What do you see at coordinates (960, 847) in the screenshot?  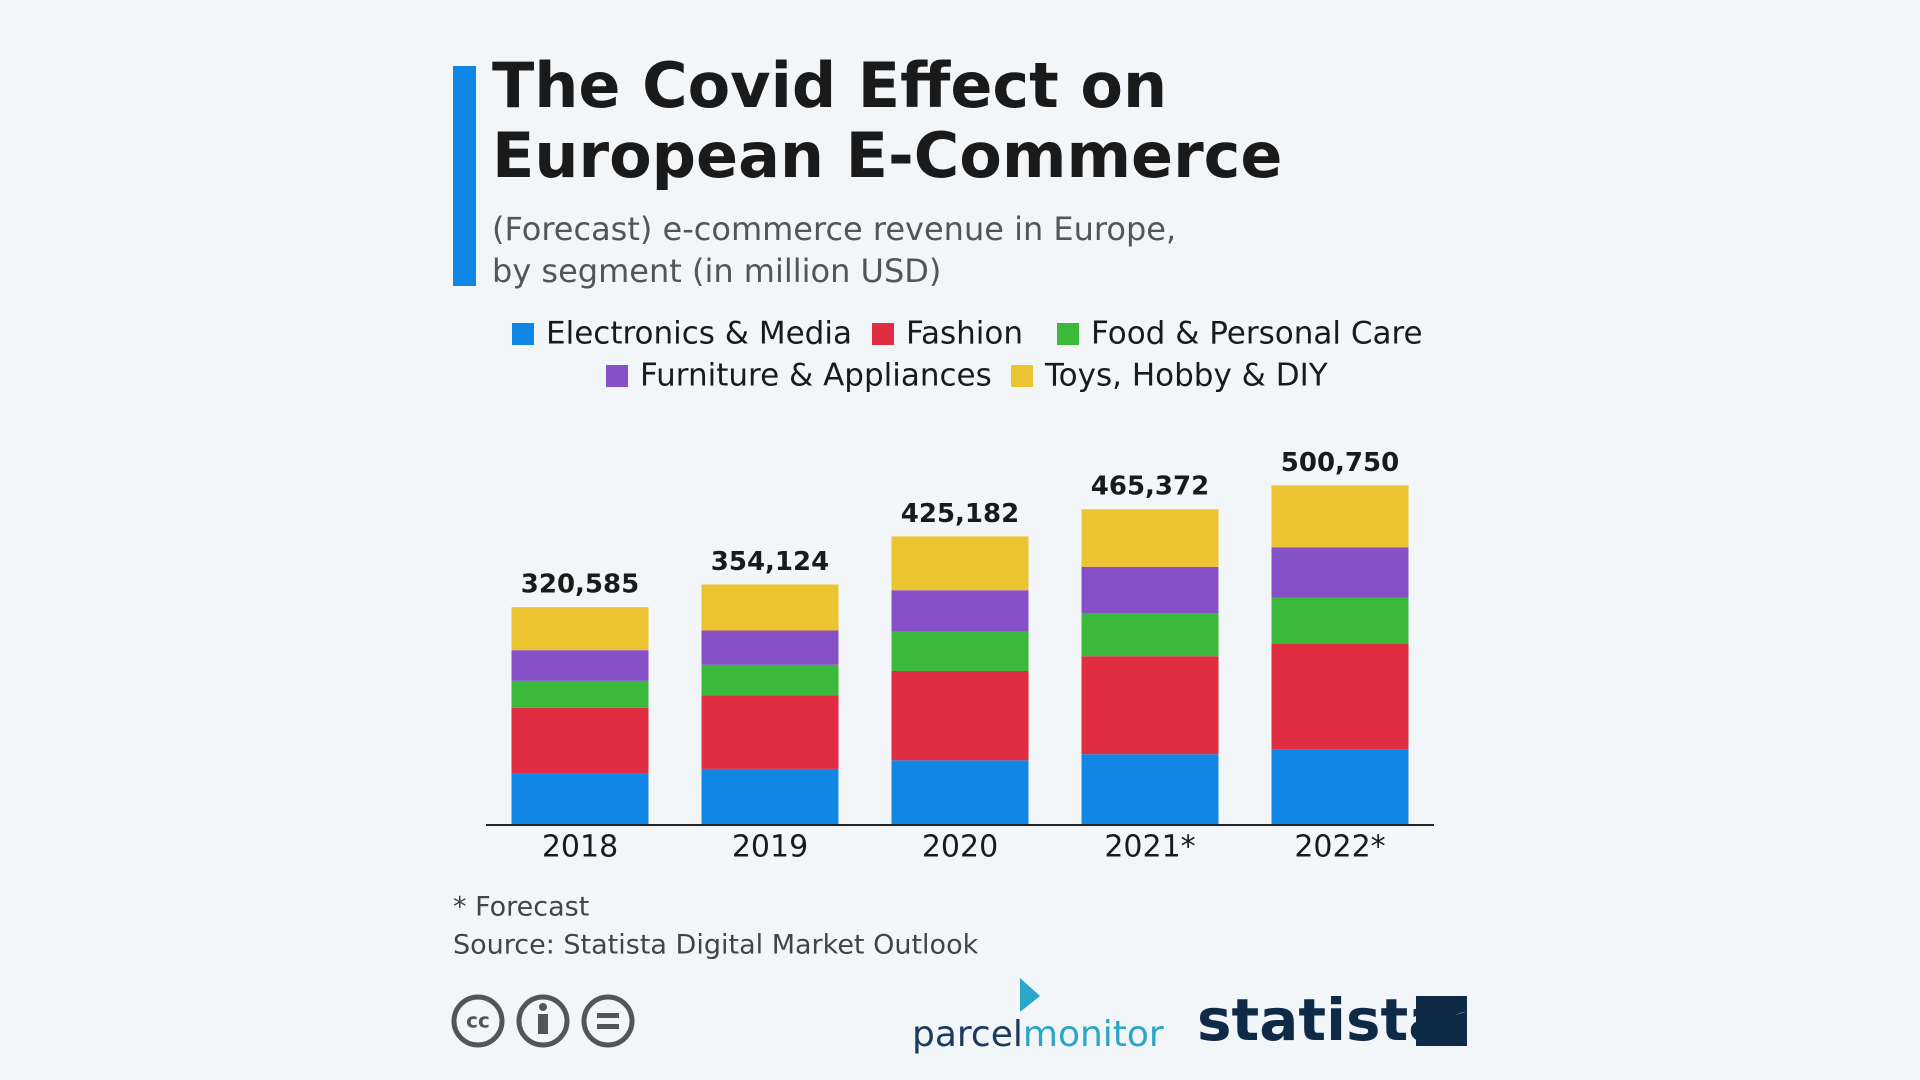 I see `x-tick-label: 2020` at bounding box center [960, 847].